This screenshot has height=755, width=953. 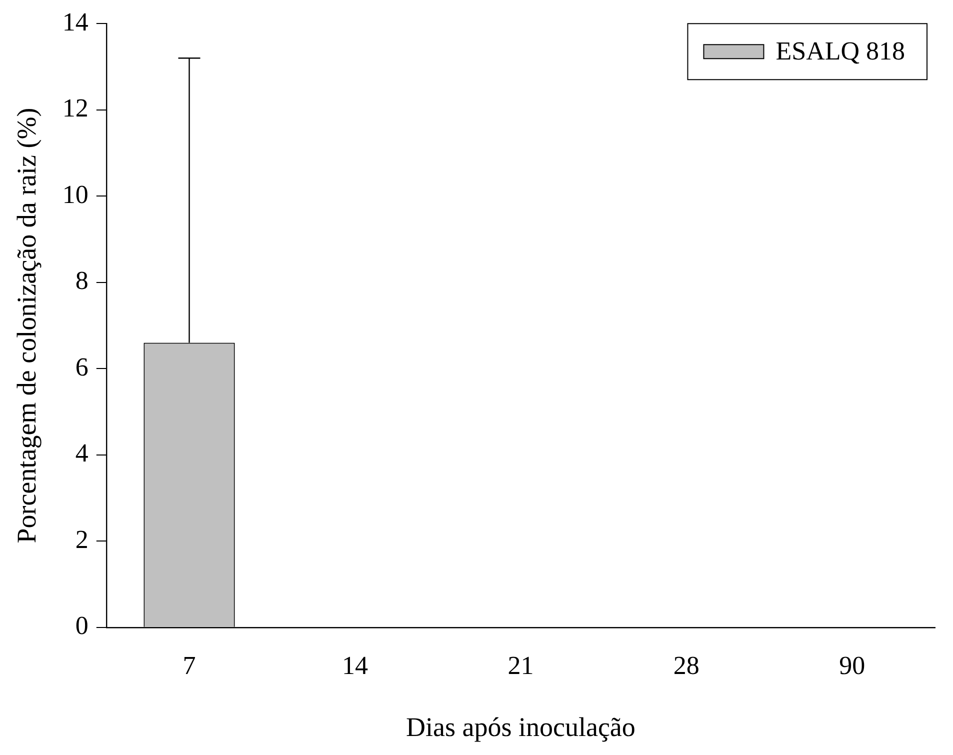 What do you see at coordinates (75, 21) in the screenshot?
I see `y-tick-label: 14` at bounding box center [75, 21].